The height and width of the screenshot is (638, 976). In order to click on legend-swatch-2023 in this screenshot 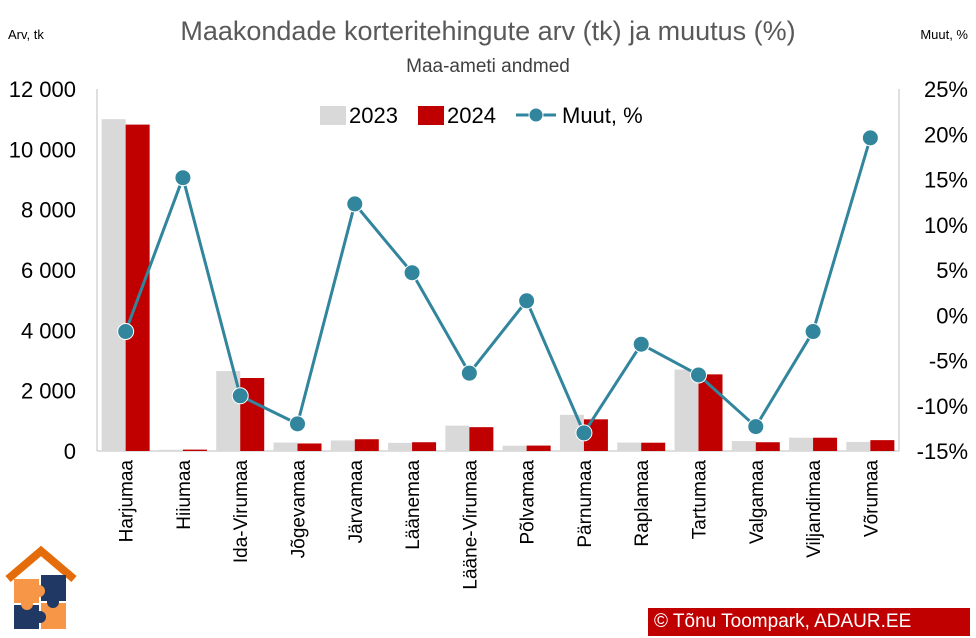, I will do `click(333, 115)`.